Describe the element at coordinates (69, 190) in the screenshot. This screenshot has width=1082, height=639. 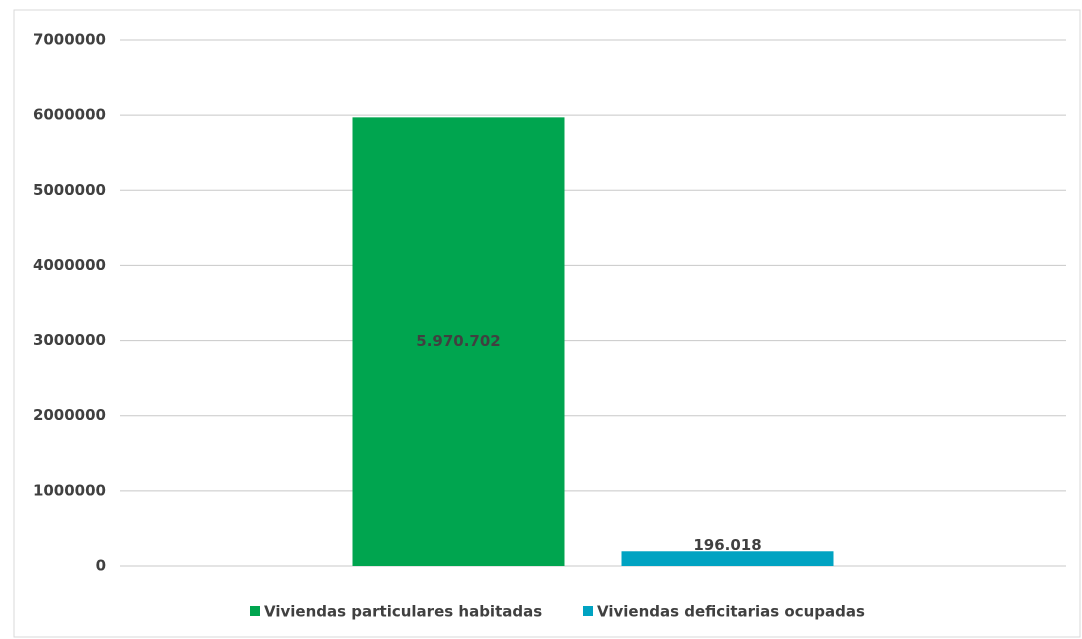
I see `y-tick-label: 5000000` at that location.